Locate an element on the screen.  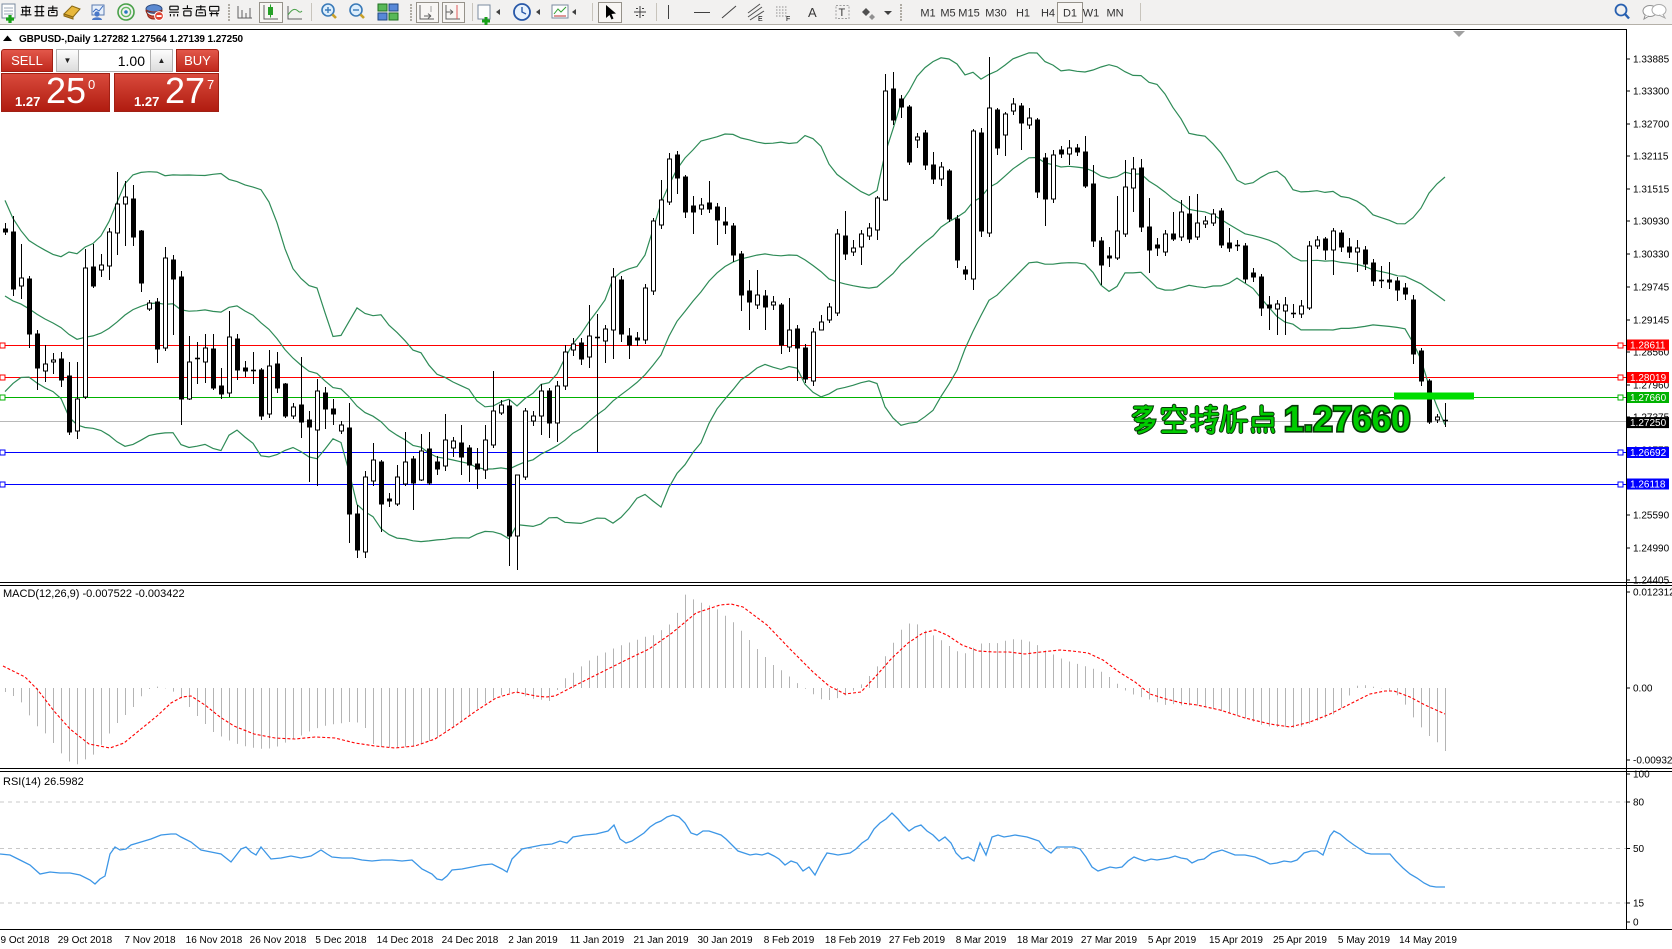
svg-text: 1.24405 is located at coordinates (1651, 581).